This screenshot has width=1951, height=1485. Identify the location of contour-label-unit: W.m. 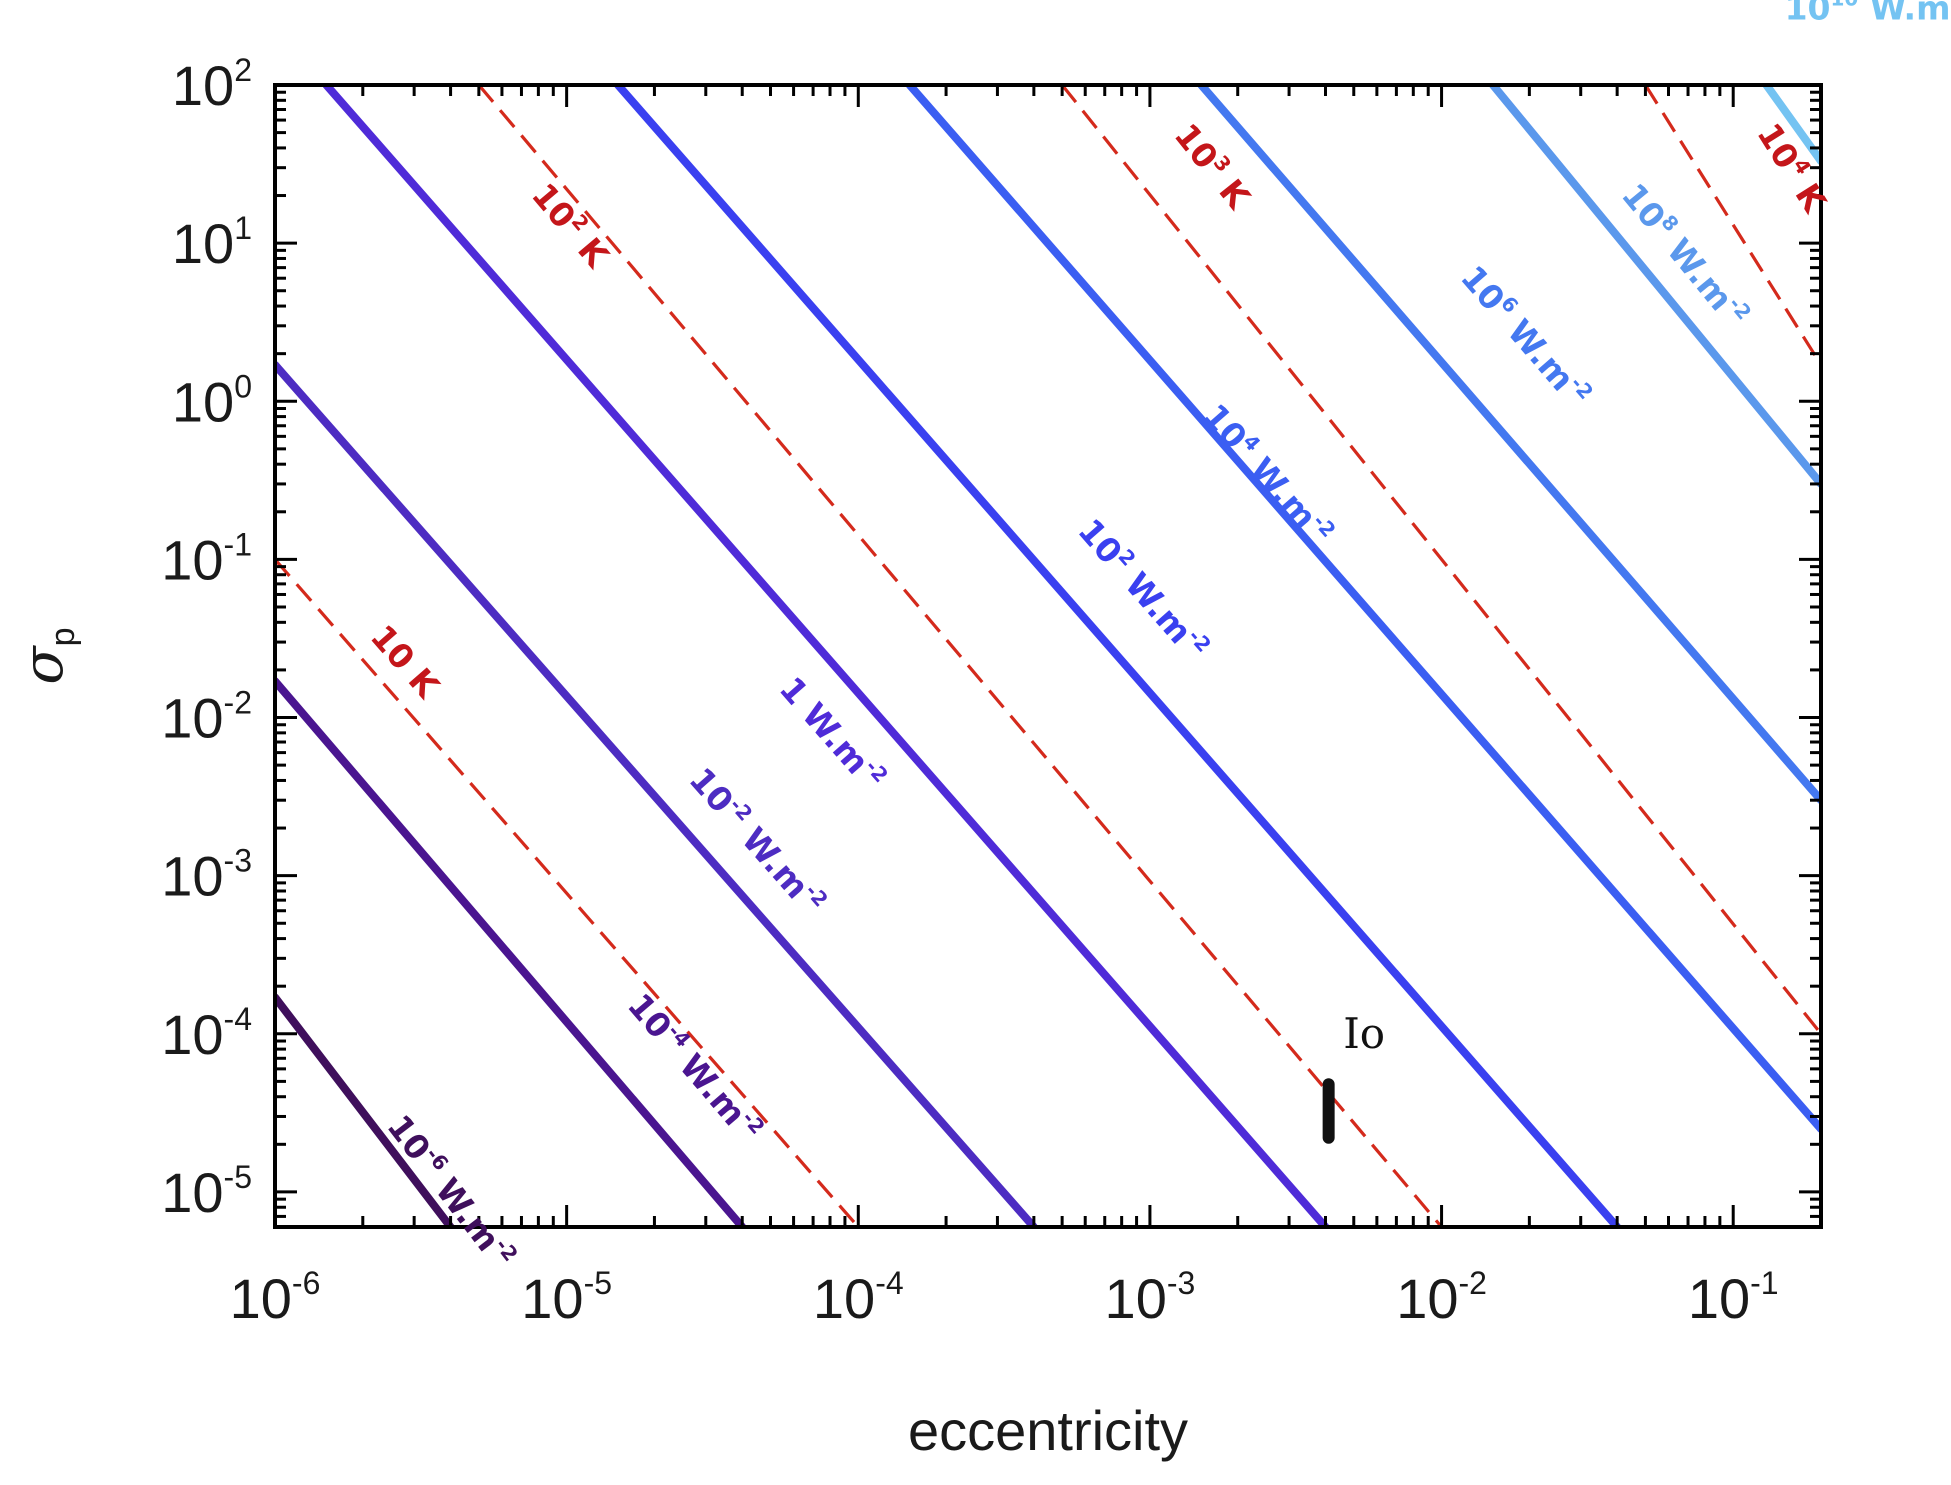
(1904, 13).